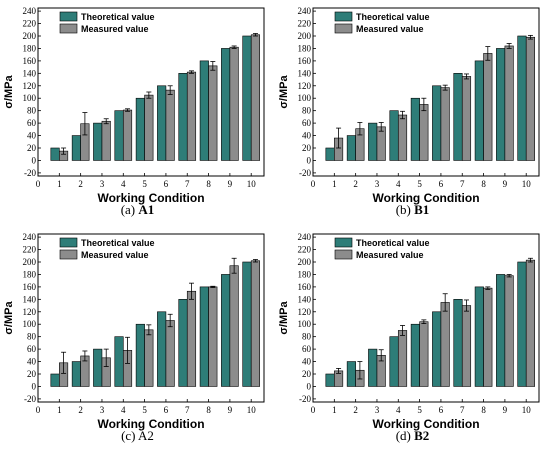 This screenshot has width=550, height=452. Describe the element at coordinates (305, 250) in the screenshot. I see `y-tick-label-b2: 220` at that location.